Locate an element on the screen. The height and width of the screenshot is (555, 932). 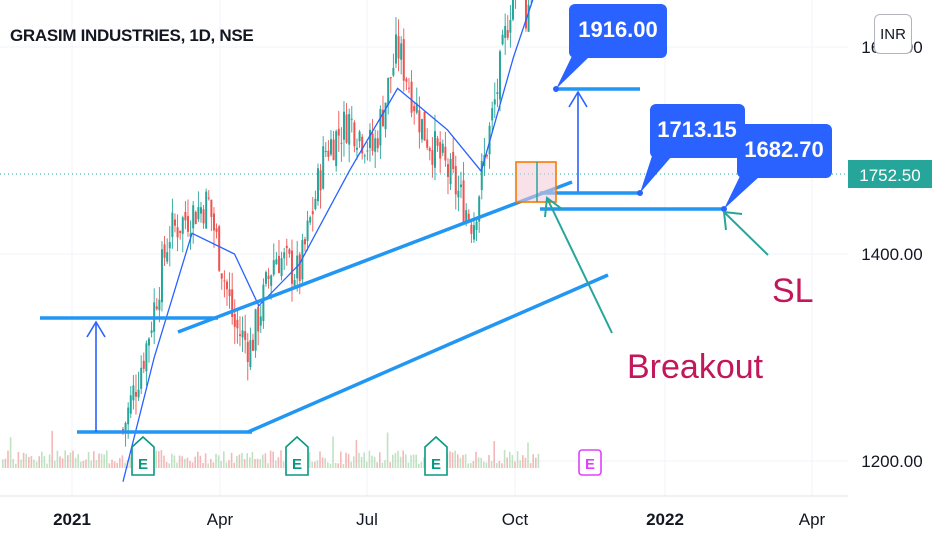
x-tick-label: Apr is located at coordinates (812, 519).